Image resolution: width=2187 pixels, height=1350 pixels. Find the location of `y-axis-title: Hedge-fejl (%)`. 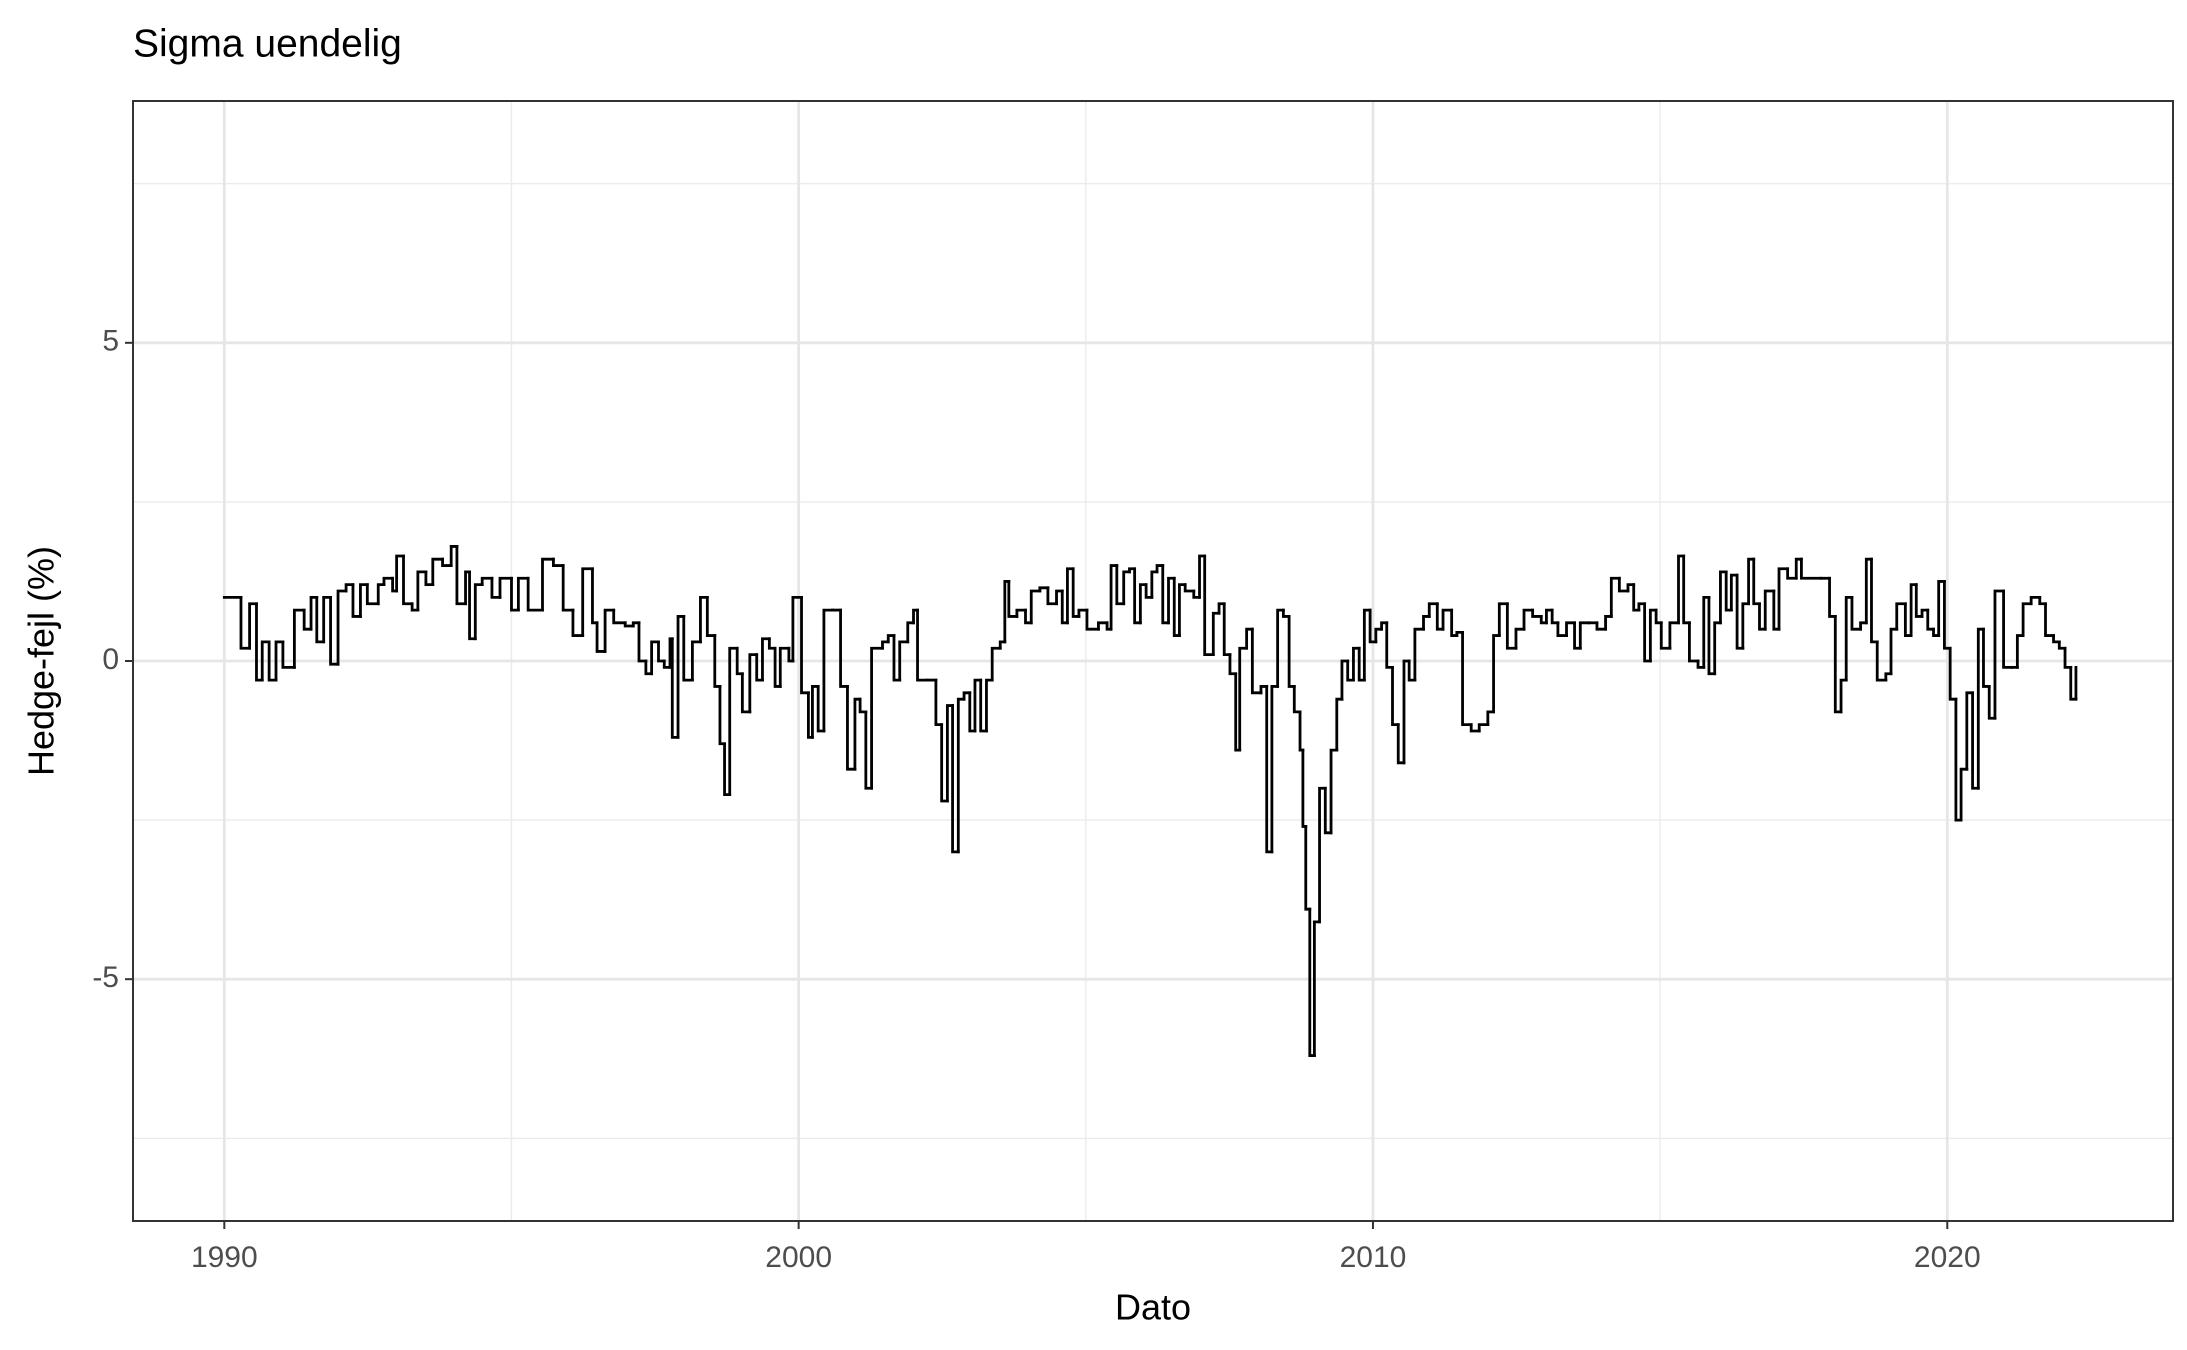

y-axis-title: Hedge-fejl (%) is located at coordinates (41, 661).